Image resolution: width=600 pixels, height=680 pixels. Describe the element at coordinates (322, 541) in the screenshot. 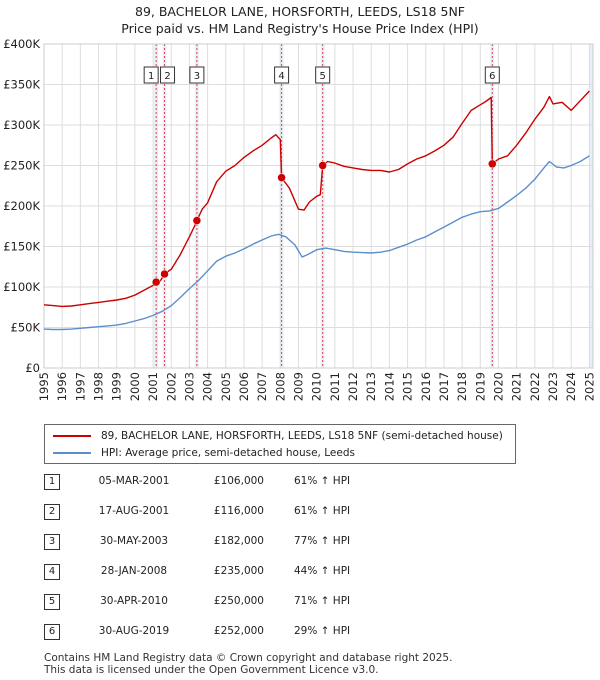

I see `sale-hpi-change: 77% ↑ HPI` at that location.